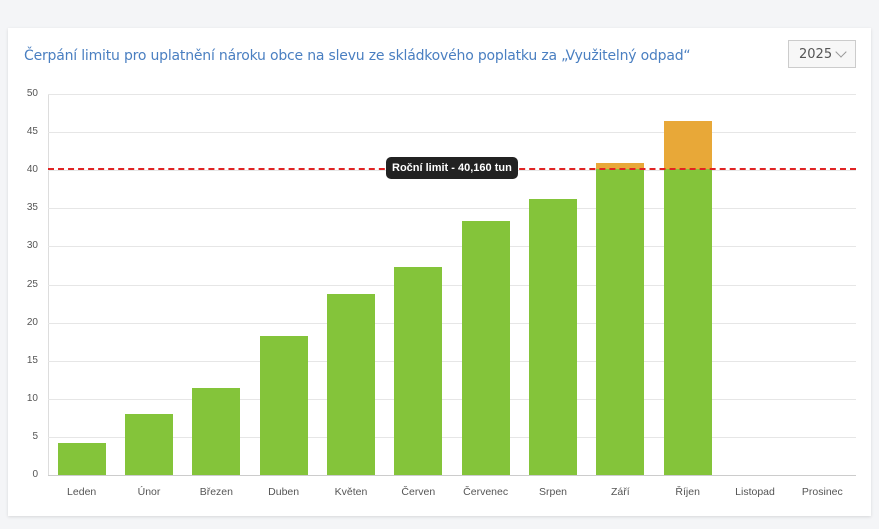  What do you see at coordinates (485, 348) in the screenshot?
I see `bar-červenec` at bounding box center [485, 348].